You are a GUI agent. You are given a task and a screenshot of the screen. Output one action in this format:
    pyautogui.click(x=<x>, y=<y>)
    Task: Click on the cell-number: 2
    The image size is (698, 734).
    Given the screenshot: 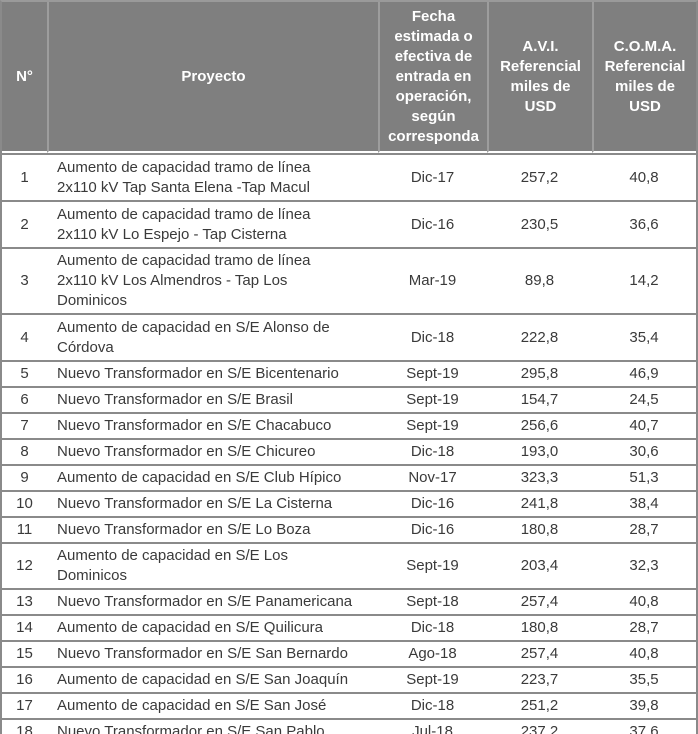 What is the action you would take?
    pyautogui.click(x=24, y=223)
    